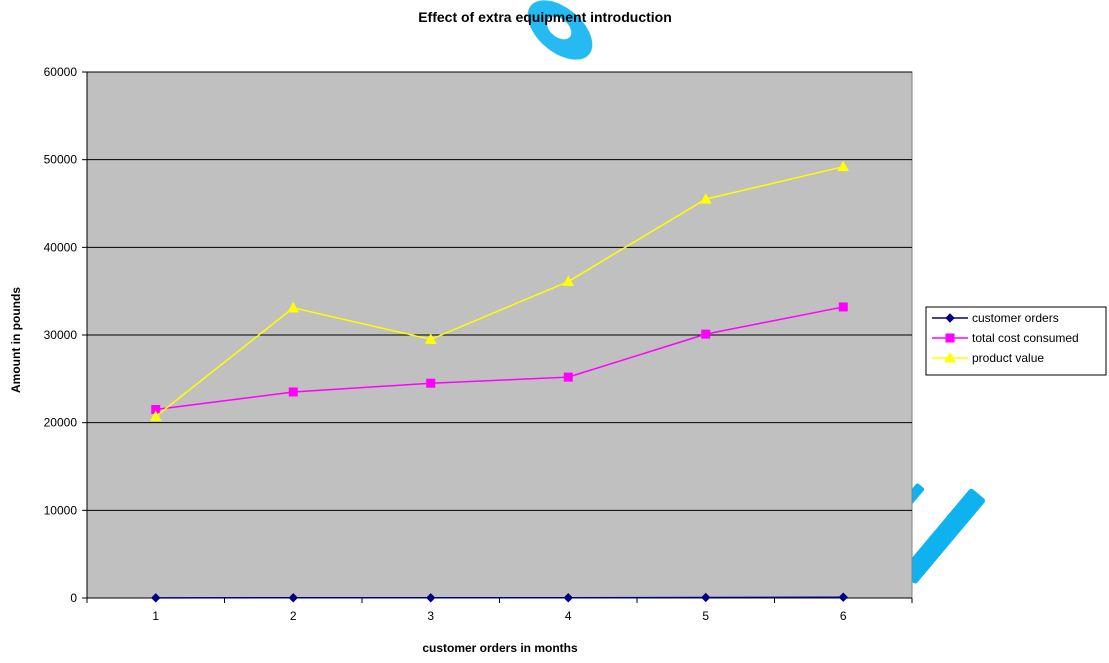 This screenshot has width=1109, height=663. I want to click on legend-label: customer orders, so click(1015, 318).